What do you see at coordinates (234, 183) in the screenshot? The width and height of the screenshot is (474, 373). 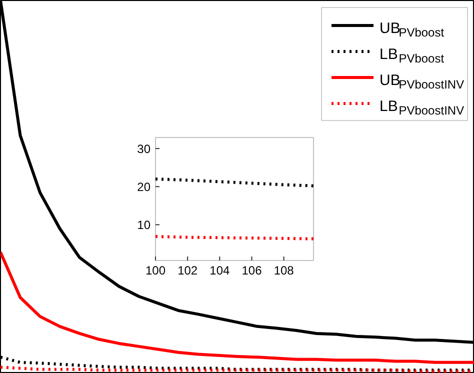 I see `line-series` at bounding box center [234, 183].